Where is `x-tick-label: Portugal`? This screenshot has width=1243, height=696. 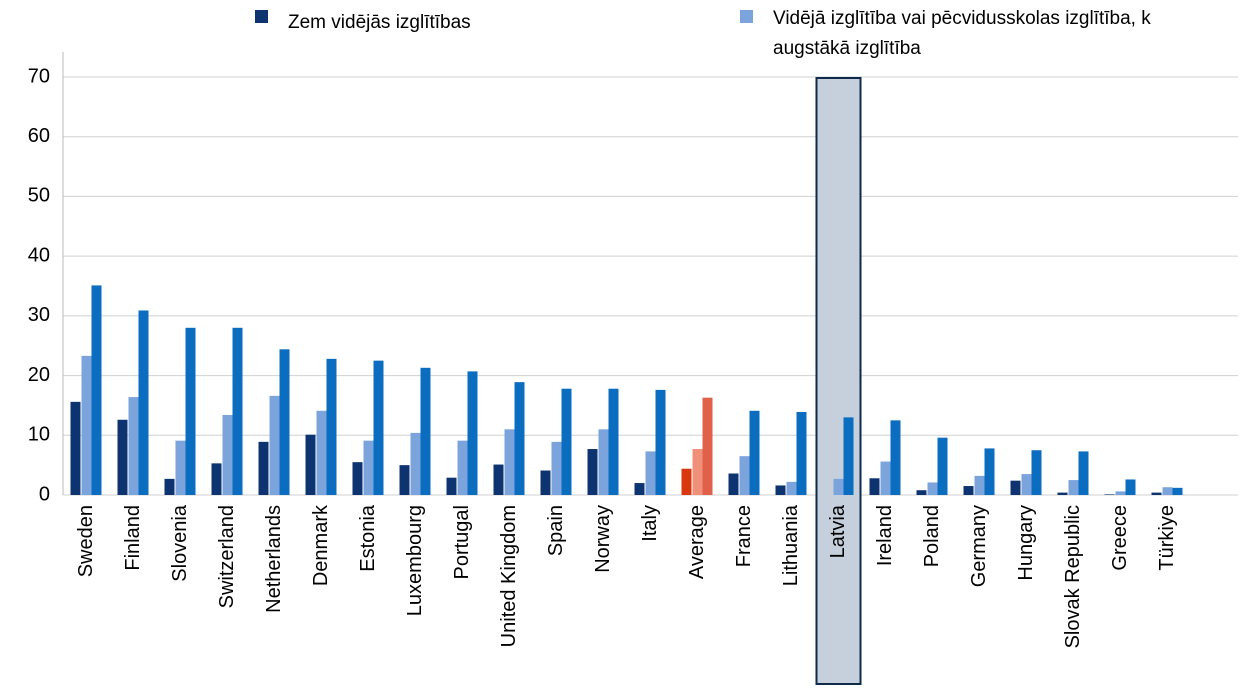 x-tick-label: Portugal is located at coordinates (462, 542).